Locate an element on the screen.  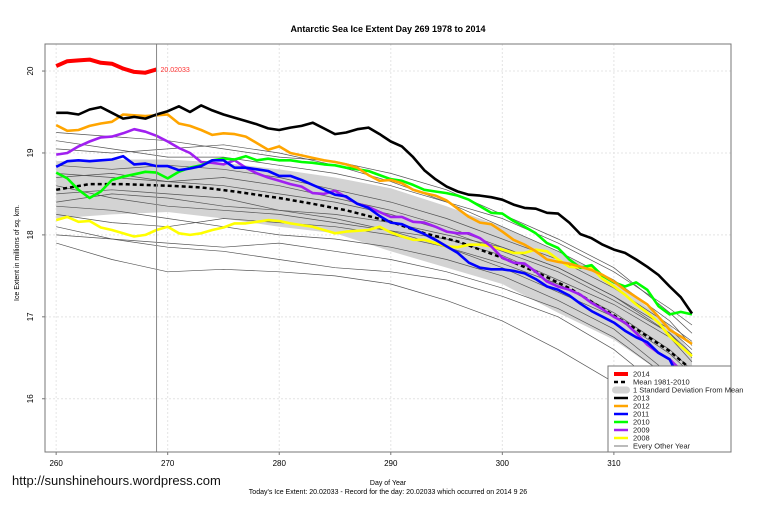
legend-box is located at coordinates (669, 409).